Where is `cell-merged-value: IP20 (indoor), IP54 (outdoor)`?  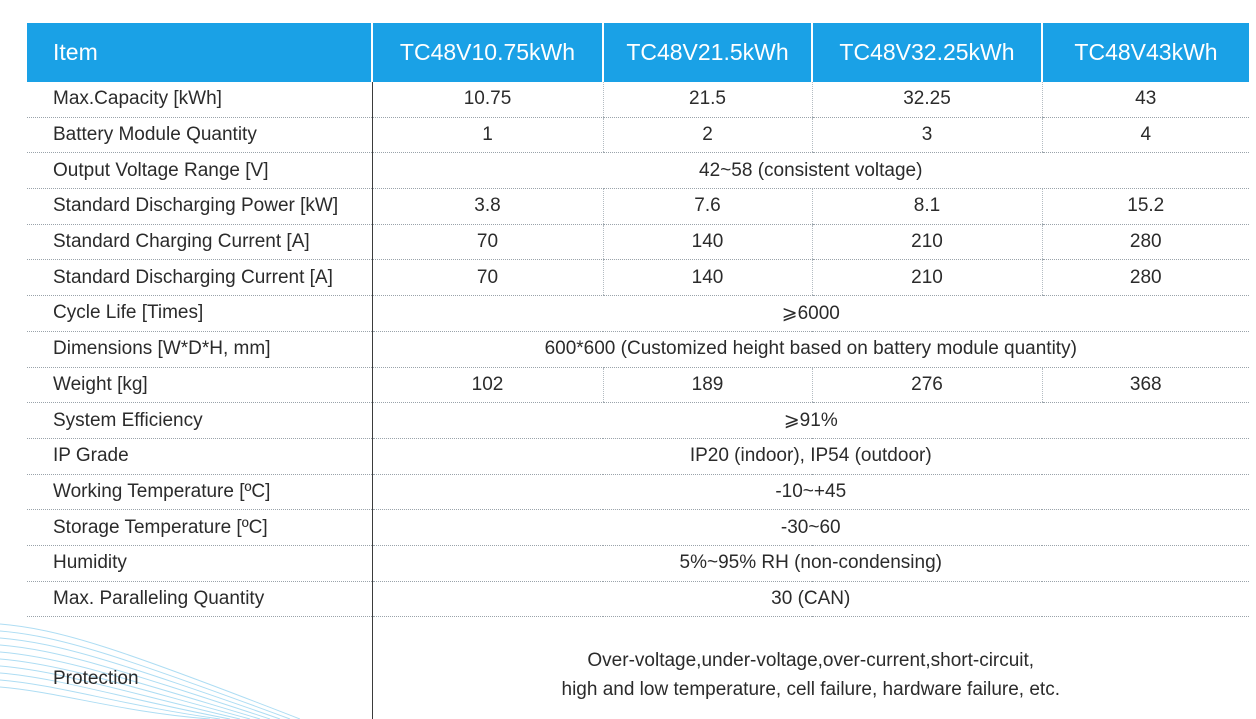
cell-merged-value: IP20 (indoor), IP54 (outdoor) is located at coordinates (810, 456).